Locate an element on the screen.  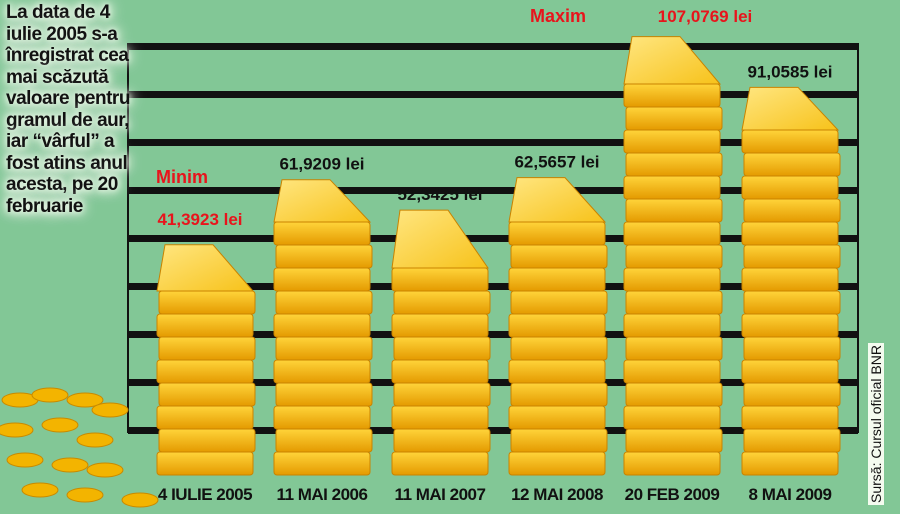
category-label: 4 IULIE 2005 is located at coordinates (205, 494).